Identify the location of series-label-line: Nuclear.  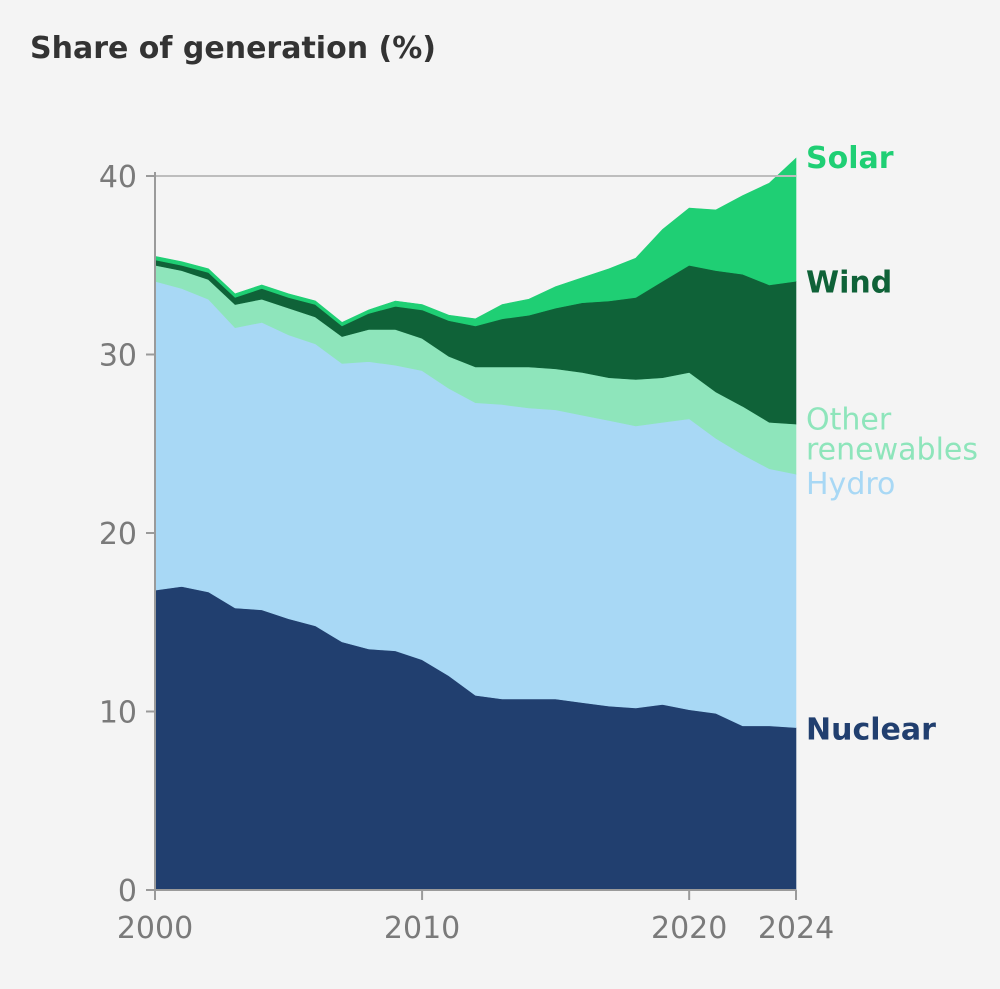
(871, 730).